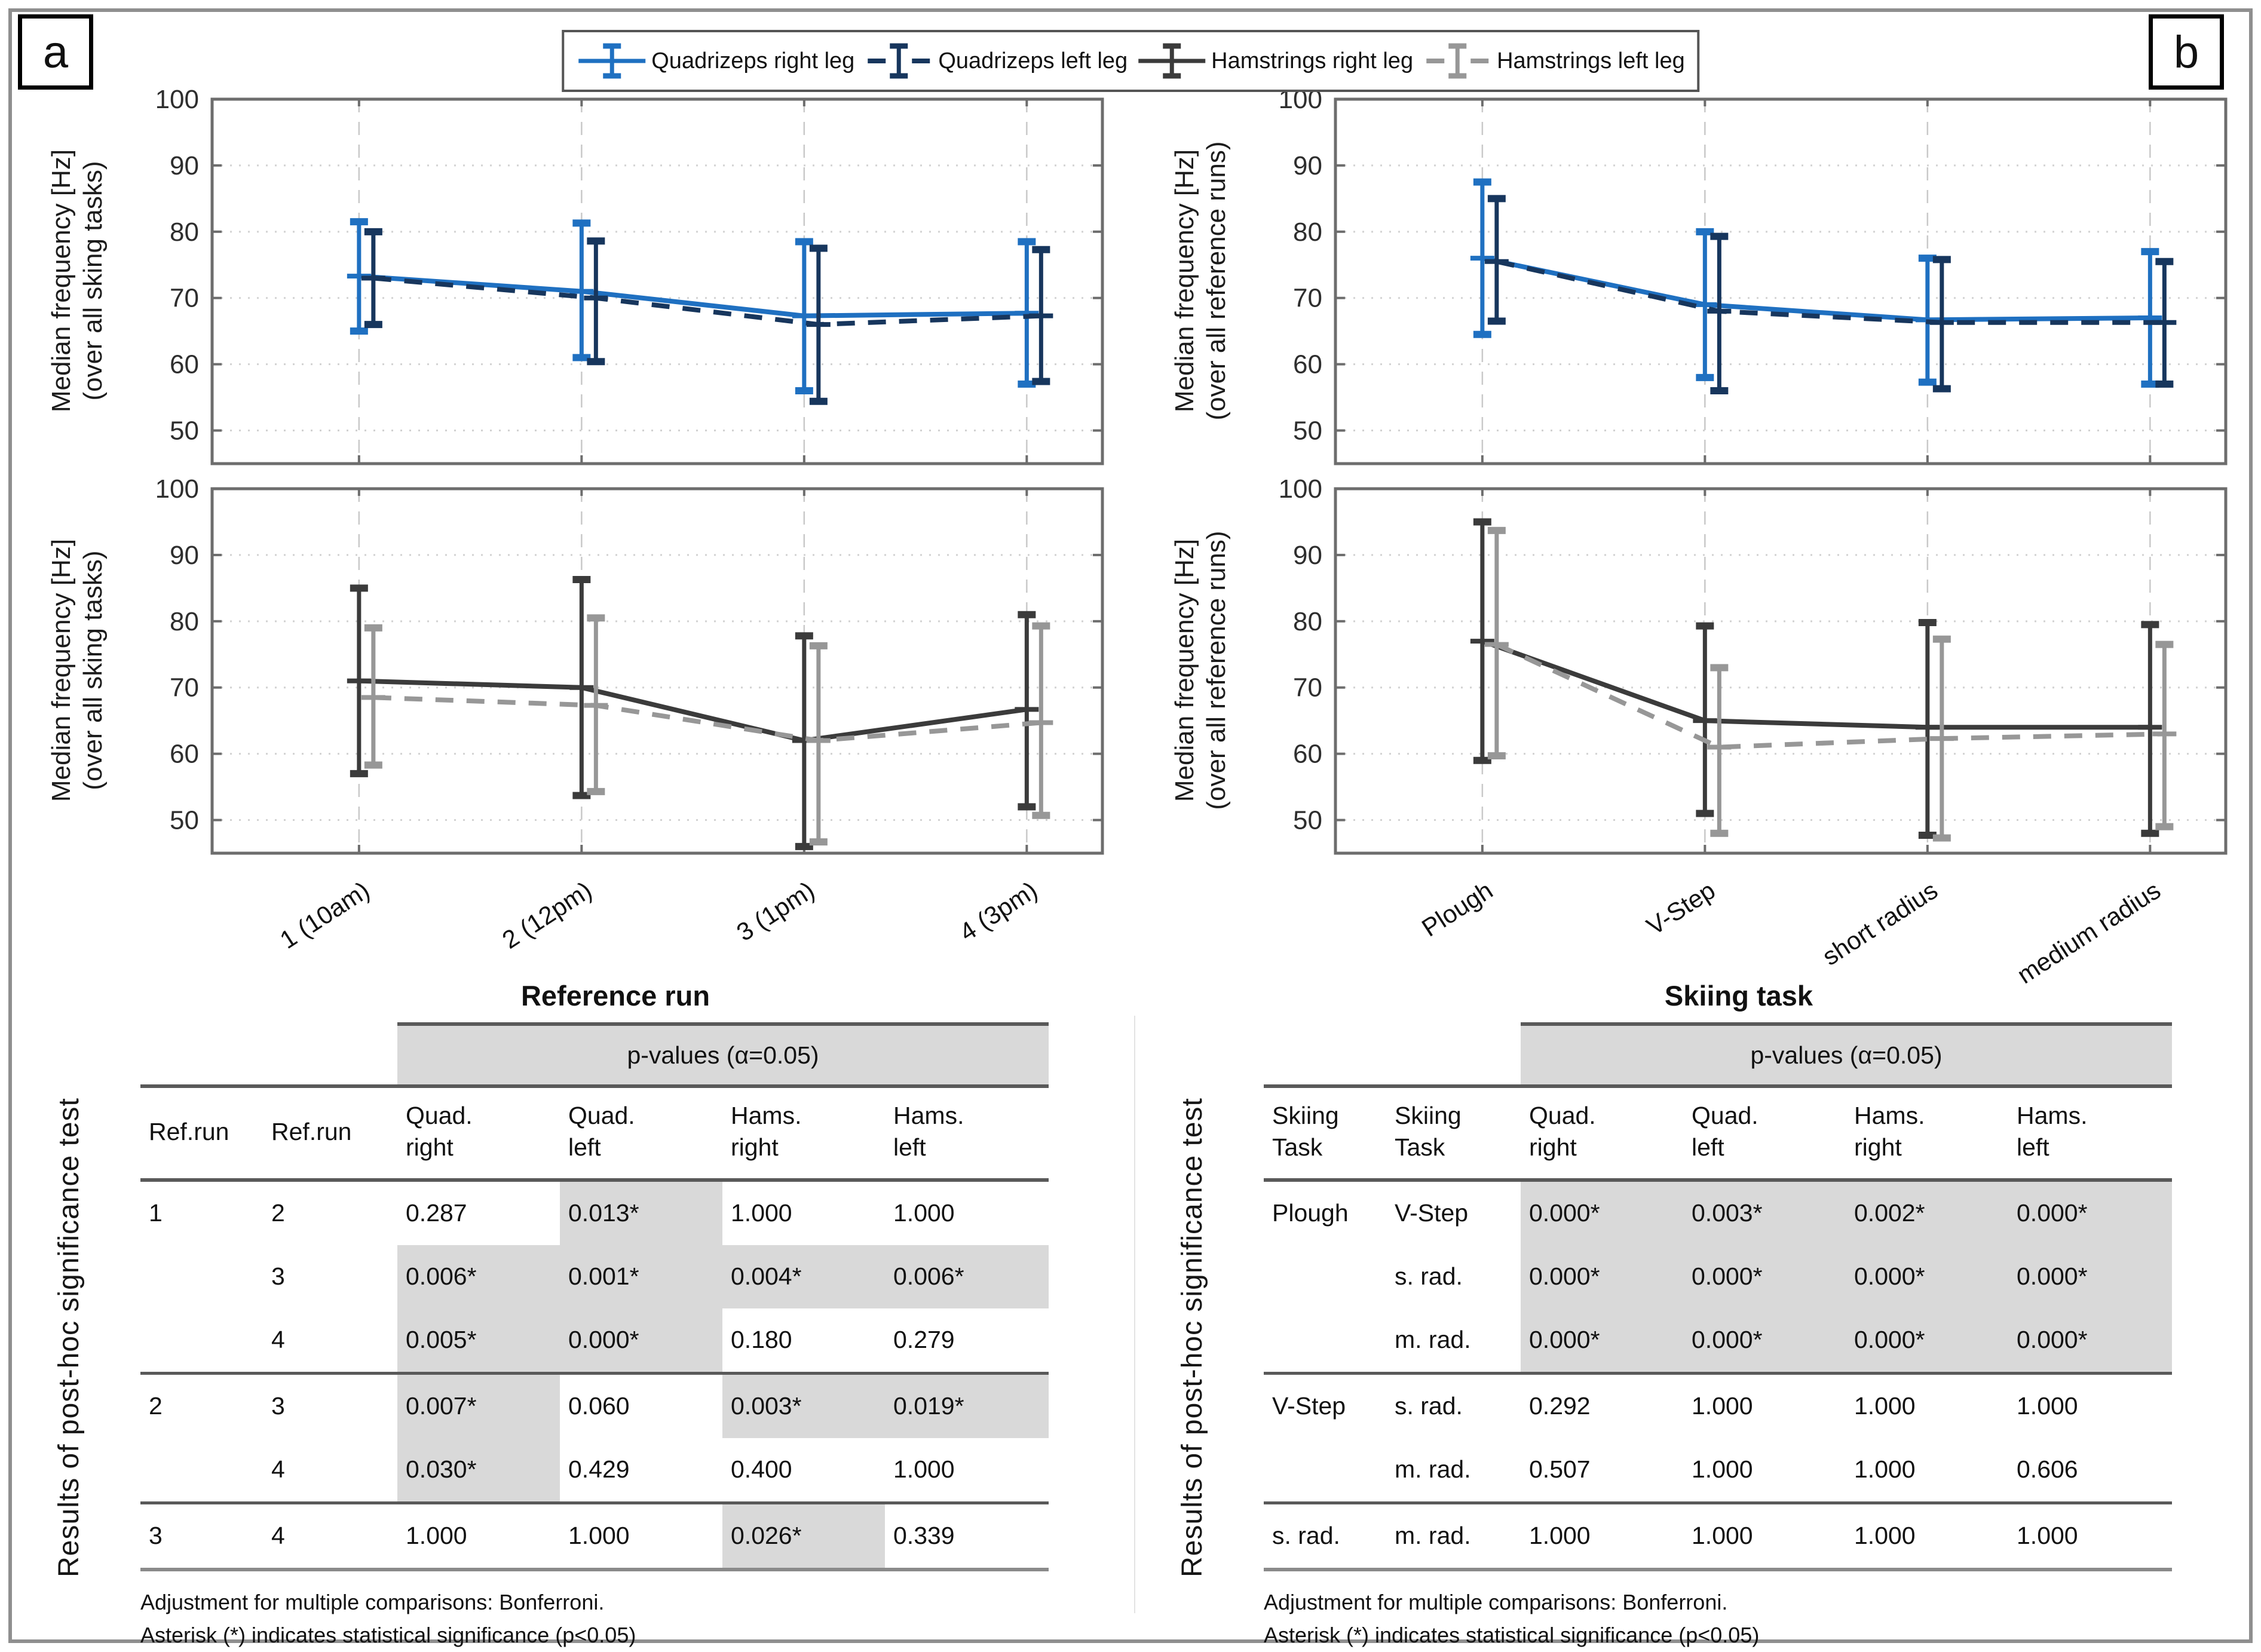 Image resolution: width=2261 pixels, height=1652 pixels. What do you see at coordinates (615, 996) in the screenshot?
I see `x-axis-title: Reference run` at bounding box center [615, 996].